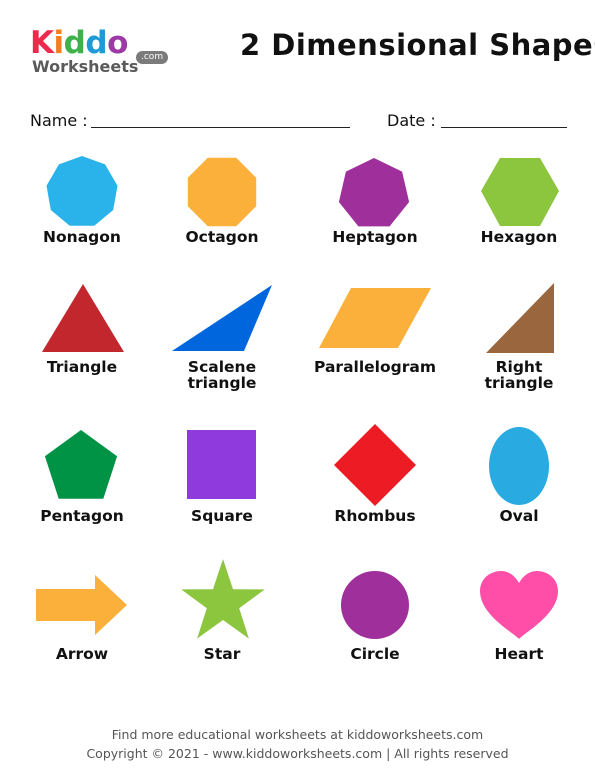 The width and height of the screenshot is (595, 770). I want to click on logo-letter: K, so click(42, 43).